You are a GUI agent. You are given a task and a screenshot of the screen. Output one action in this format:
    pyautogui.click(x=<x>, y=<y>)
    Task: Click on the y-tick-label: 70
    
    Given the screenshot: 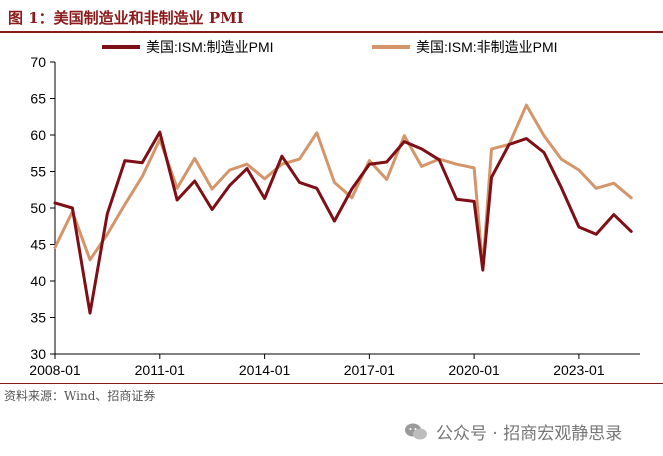 What is the action you would take?
    pyautogui.click(x=38, y=62)
    